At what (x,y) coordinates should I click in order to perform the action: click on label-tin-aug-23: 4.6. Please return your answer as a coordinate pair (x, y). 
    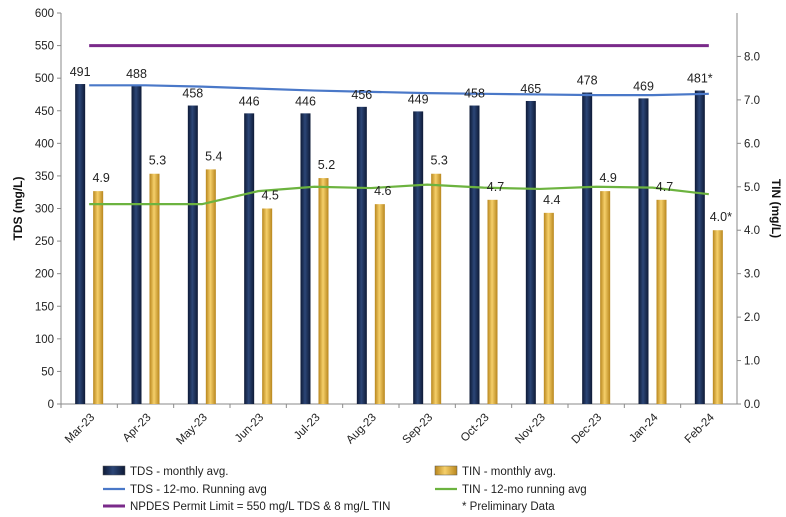
    Looking at the image, I should click on (382, 191).